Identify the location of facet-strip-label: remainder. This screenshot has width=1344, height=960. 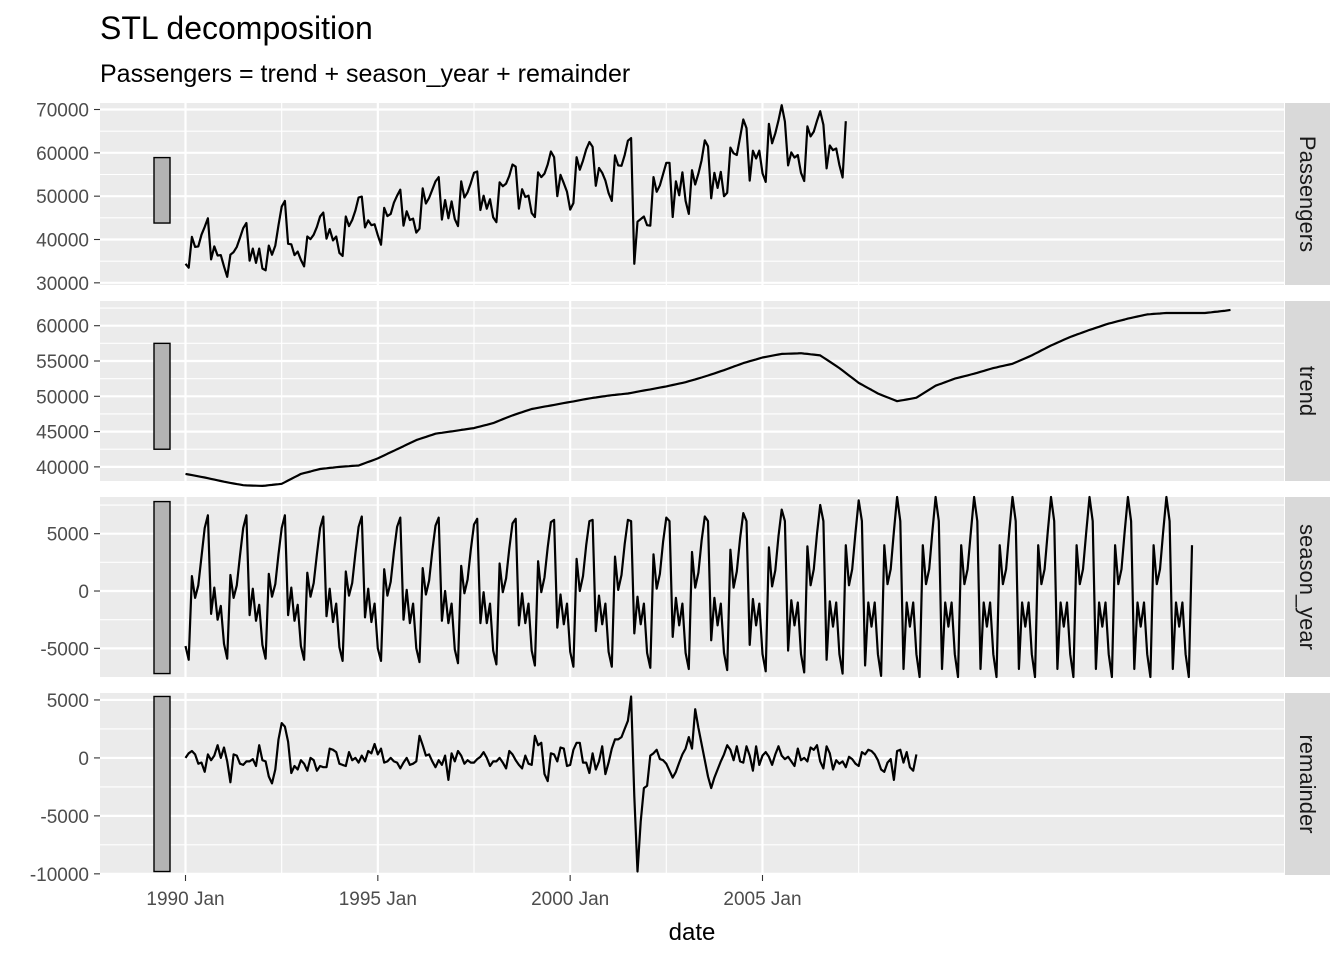
(1307, 783).